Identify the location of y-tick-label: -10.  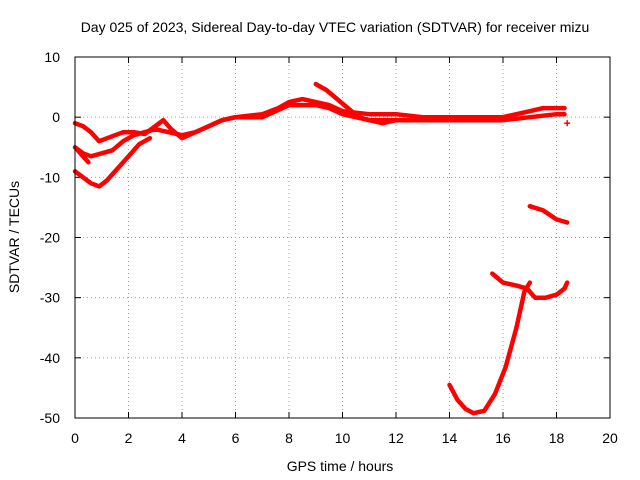
(50, 177).